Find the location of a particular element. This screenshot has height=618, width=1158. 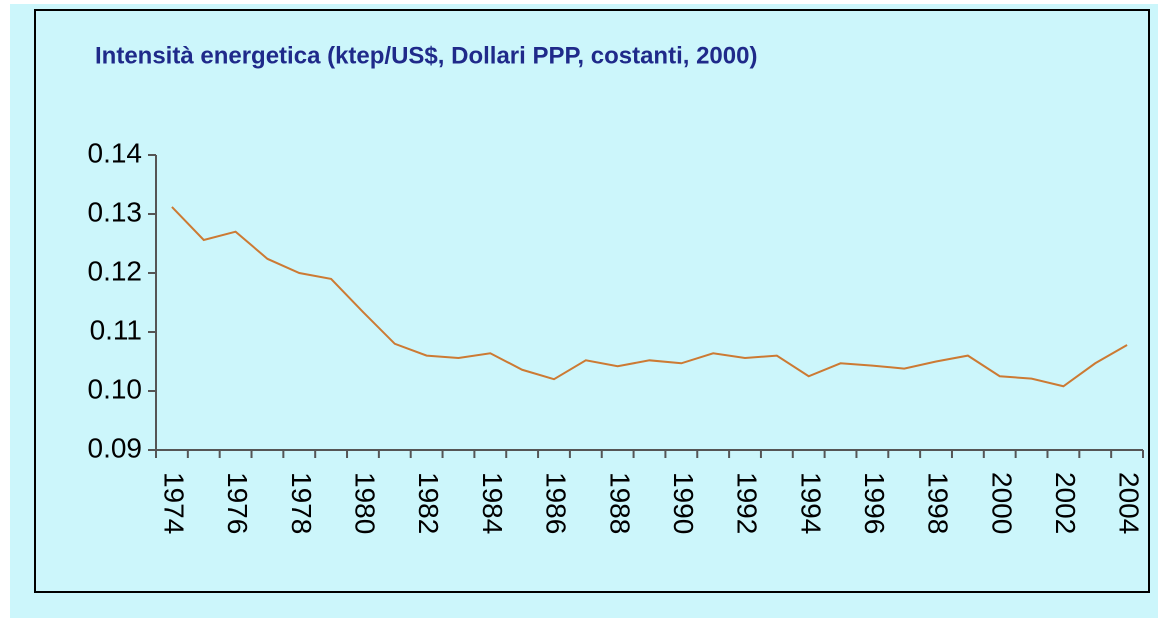

x-tick-label: 1986 is located at coordinates (556, 503).